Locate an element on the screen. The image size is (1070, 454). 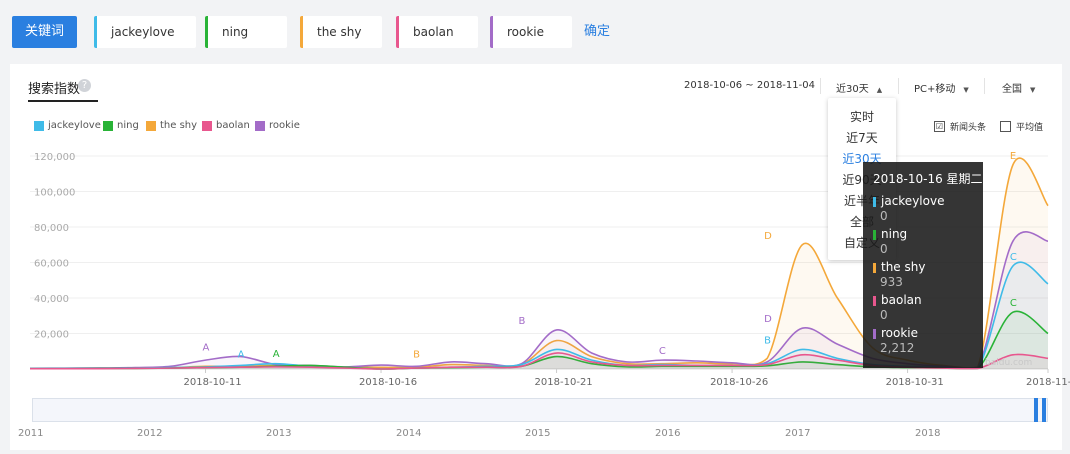
caret-up-icon: ▲ is located at coordinates (879, 90).